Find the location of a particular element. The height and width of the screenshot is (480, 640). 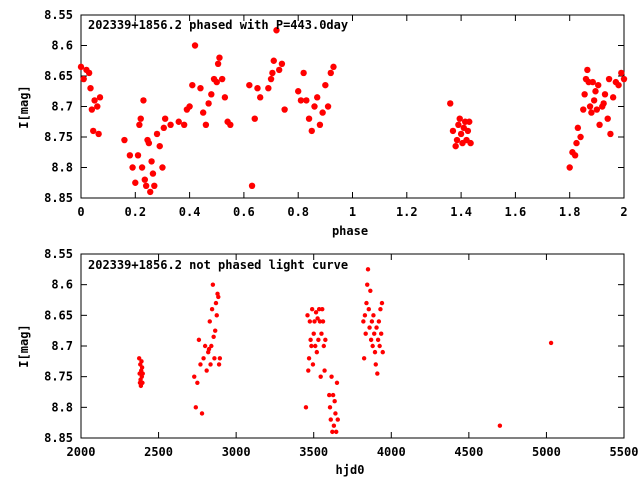

phased-x-tick-label: 1.8 is located at coordinates (570, 212).